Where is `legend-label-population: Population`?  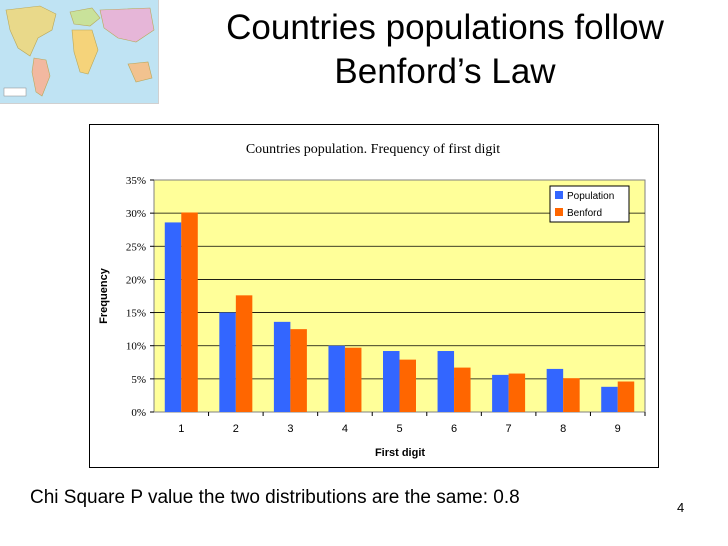 legend-label-population: Population is located at coordinates (590, 196).